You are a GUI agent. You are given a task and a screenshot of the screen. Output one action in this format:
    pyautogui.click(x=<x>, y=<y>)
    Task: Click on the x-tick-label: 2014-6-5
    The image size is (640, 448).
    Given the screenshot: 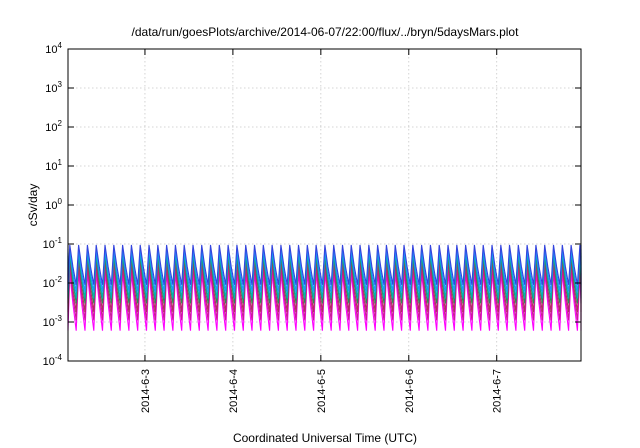 What is the action you would take?
    pyautogui.click(x=322, y=391)
    